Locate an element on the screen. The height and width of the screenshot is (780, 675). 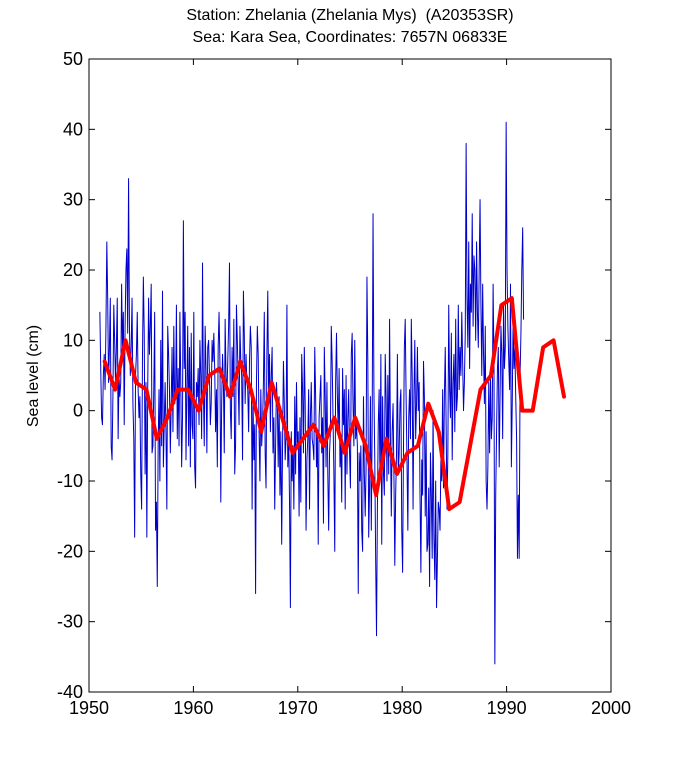
y-tick-label: 40 is located at coordinates (73, 129).